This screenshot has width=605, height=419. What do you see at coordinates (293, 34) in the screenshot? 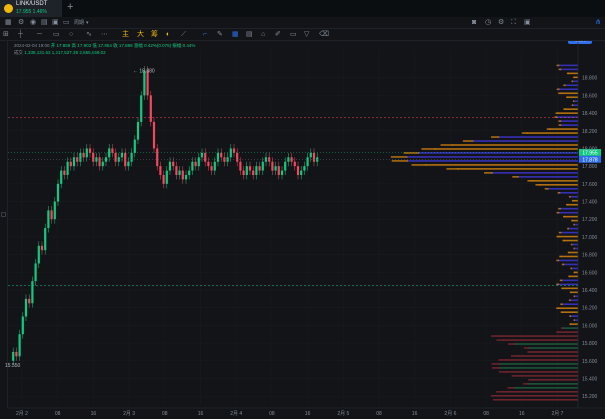
I see `folder-icon: ▭` at bounding box center [293, 34].